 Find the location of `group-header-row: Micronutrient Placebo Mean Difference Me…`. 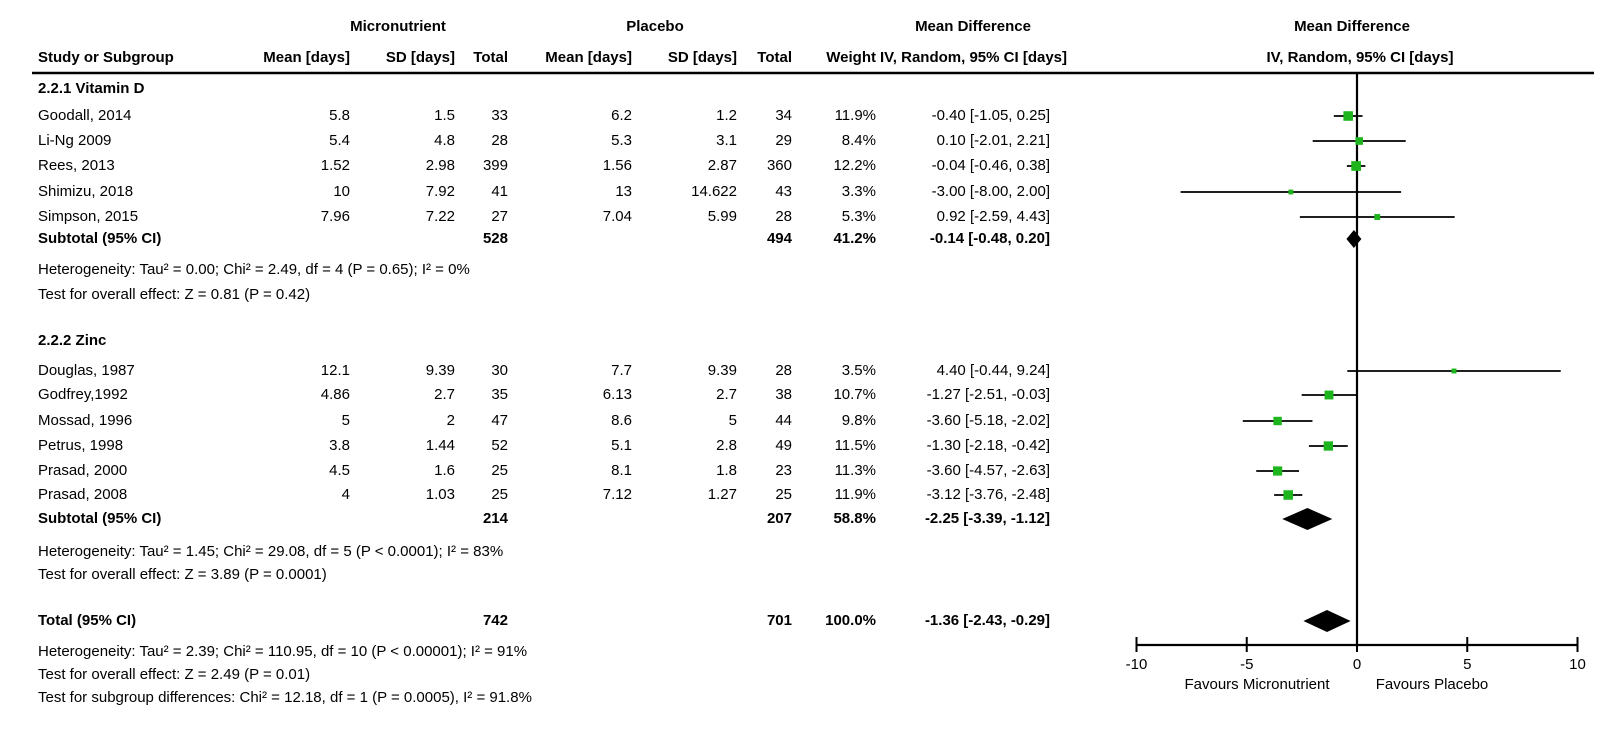

group-header-row: Micronutrient Placebo Mean Difference Me… is located at coordinates (800, 27).